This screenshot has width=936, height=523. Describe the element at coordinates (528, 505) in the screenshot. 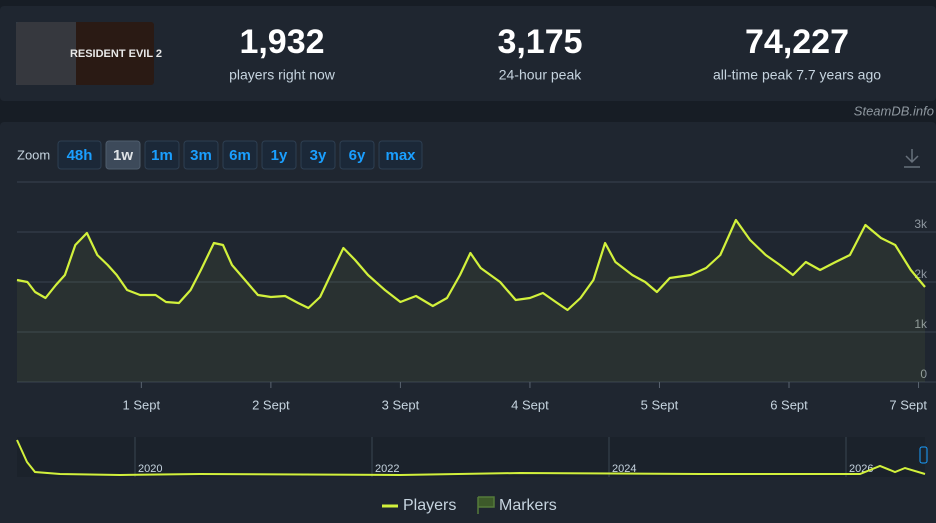

I see `legend-label: Markers` at that location.